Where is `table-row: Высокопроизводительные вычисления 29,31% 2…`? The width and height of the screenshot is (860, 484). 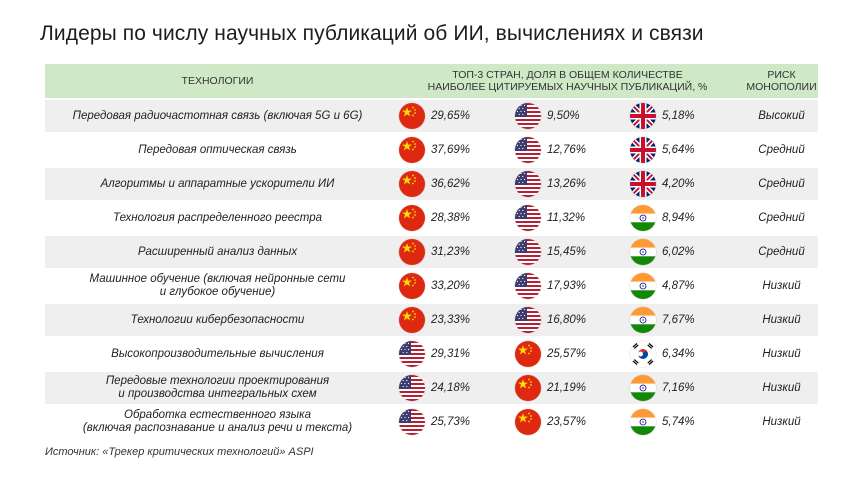 table-row: Высокопроизводительные вычисления 29,31% 2… is located at coordinates (431, 354).